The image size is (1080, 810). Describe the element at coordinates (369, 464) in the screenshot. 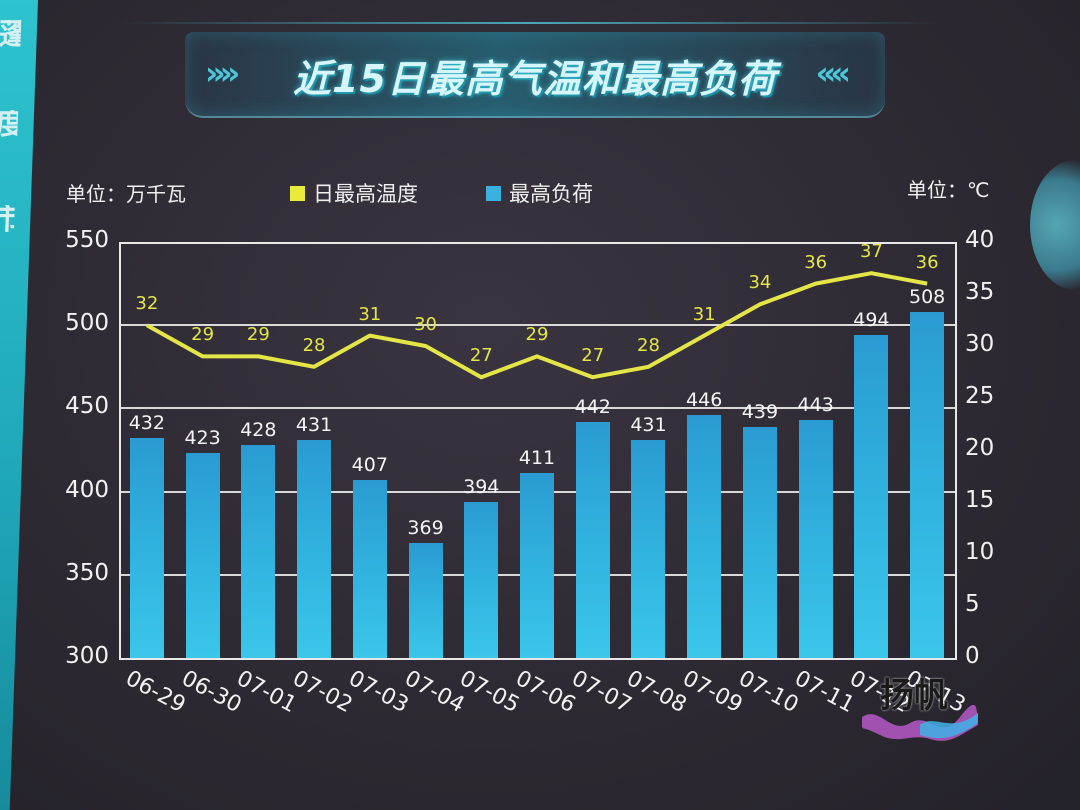

I see `bar-value-label: 407` at that location.